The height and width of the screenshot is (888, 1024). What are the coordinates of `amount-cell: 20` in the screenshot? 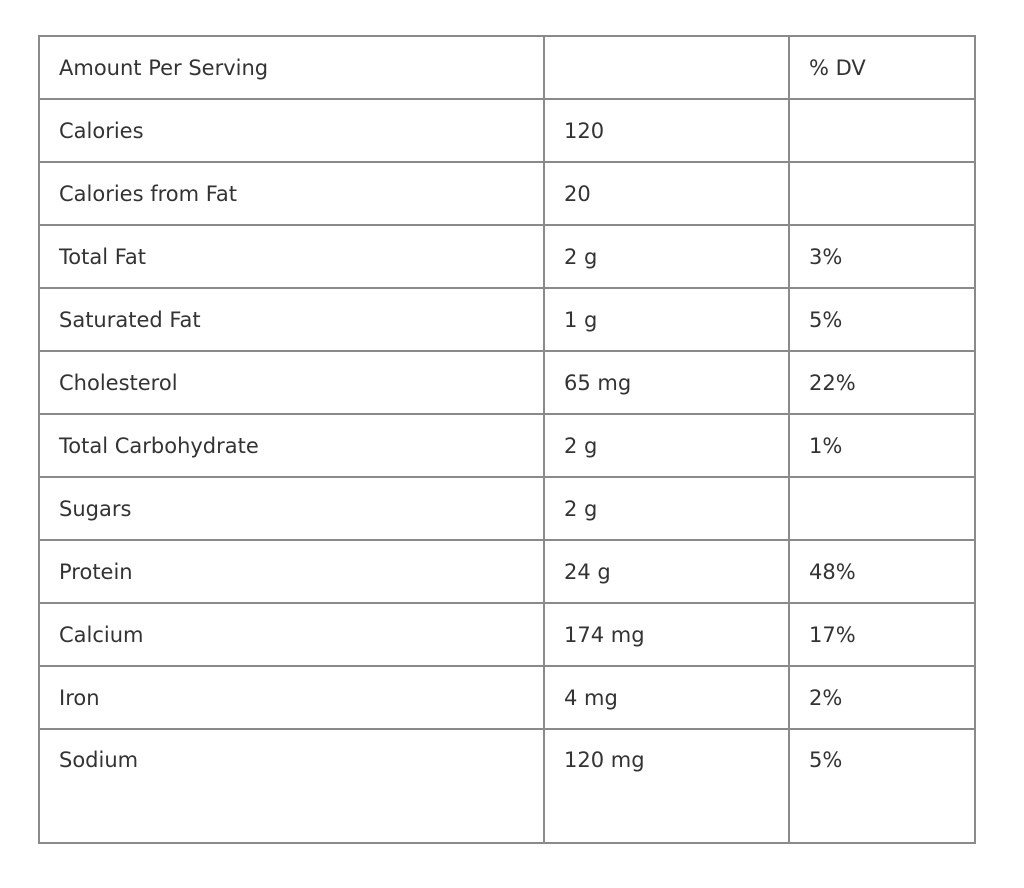 It's located at (666, 193).